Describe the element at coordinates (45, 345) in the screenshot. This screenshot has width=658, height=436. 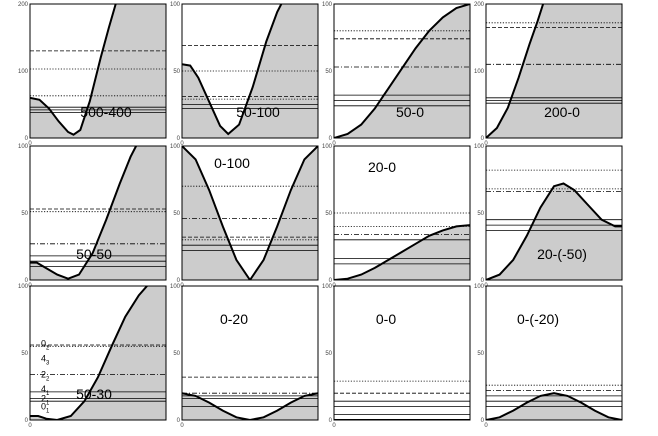
I see `level-label: 02` at that location.